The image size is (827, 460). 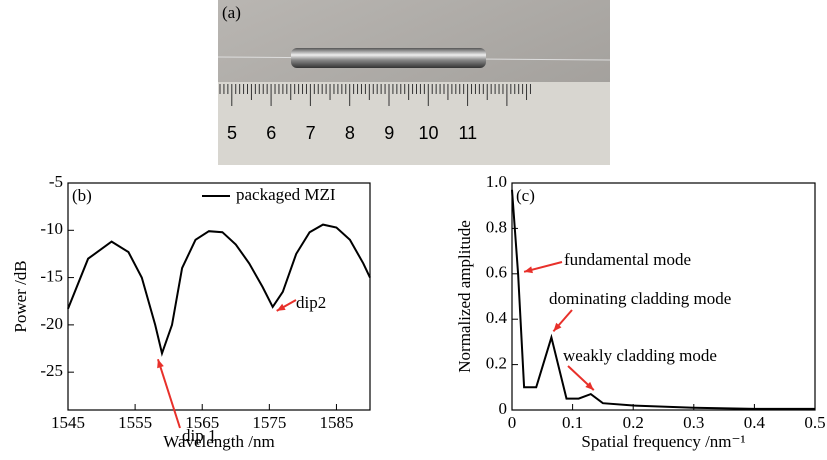 What do you see at coordinates (389, 133) in the screenshot?
I see `ruler-label: 9` at bounding box center [389, 133].